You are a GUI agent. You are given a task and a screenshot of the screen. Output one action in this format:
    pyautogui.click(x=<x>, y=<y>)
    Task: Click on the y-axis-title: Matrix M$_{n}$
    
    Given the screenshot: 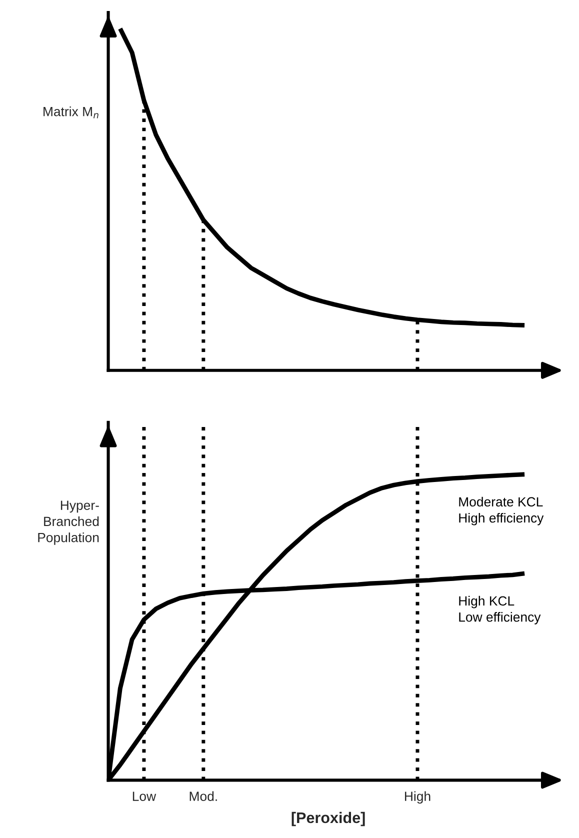 What is the action you would take?
    pyautogui.click(x=71, y=112)
    